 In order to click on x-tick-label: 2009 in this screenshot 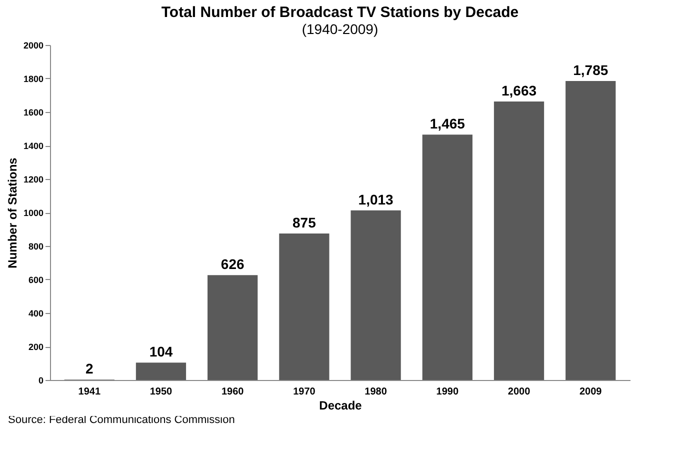, I will do `click(590, 392)`.